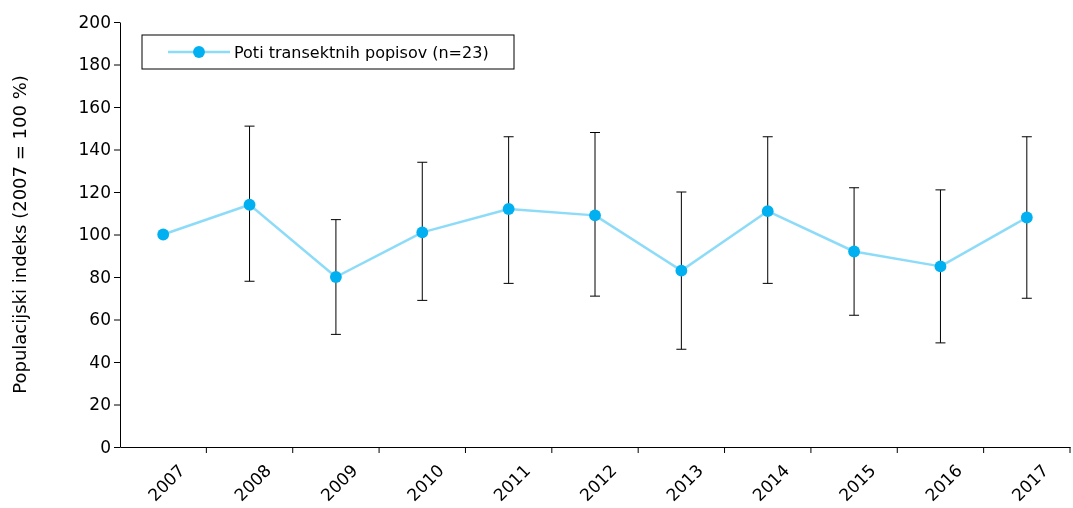  I want to click on y-tick-label: 120, so click(94, 191).